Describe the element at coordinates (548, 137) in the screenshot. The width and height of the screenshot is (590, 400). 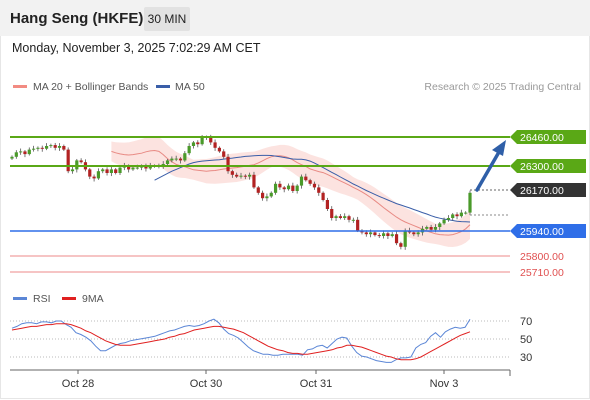
I see `r2-tag: 26460.00` at that location.